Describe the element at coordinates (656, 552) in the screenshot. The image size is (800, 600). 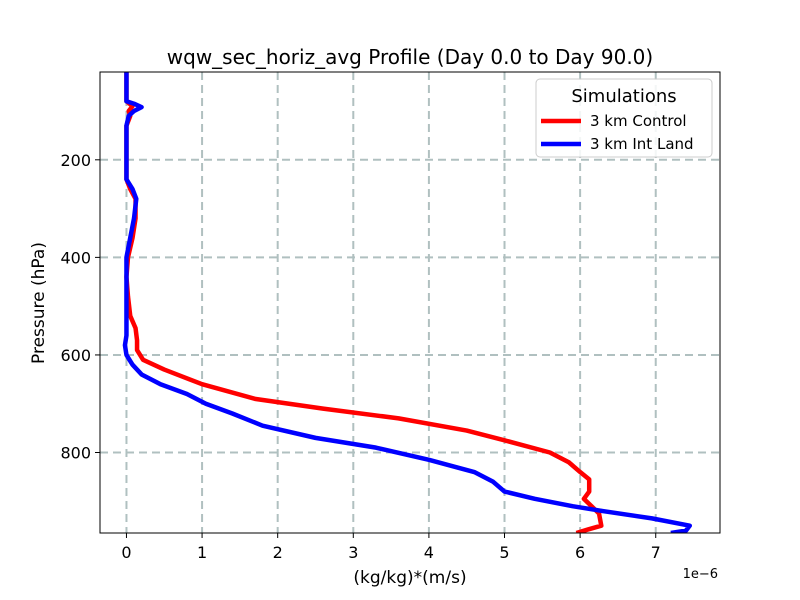
I see `x-tick-label: 7` at that location.